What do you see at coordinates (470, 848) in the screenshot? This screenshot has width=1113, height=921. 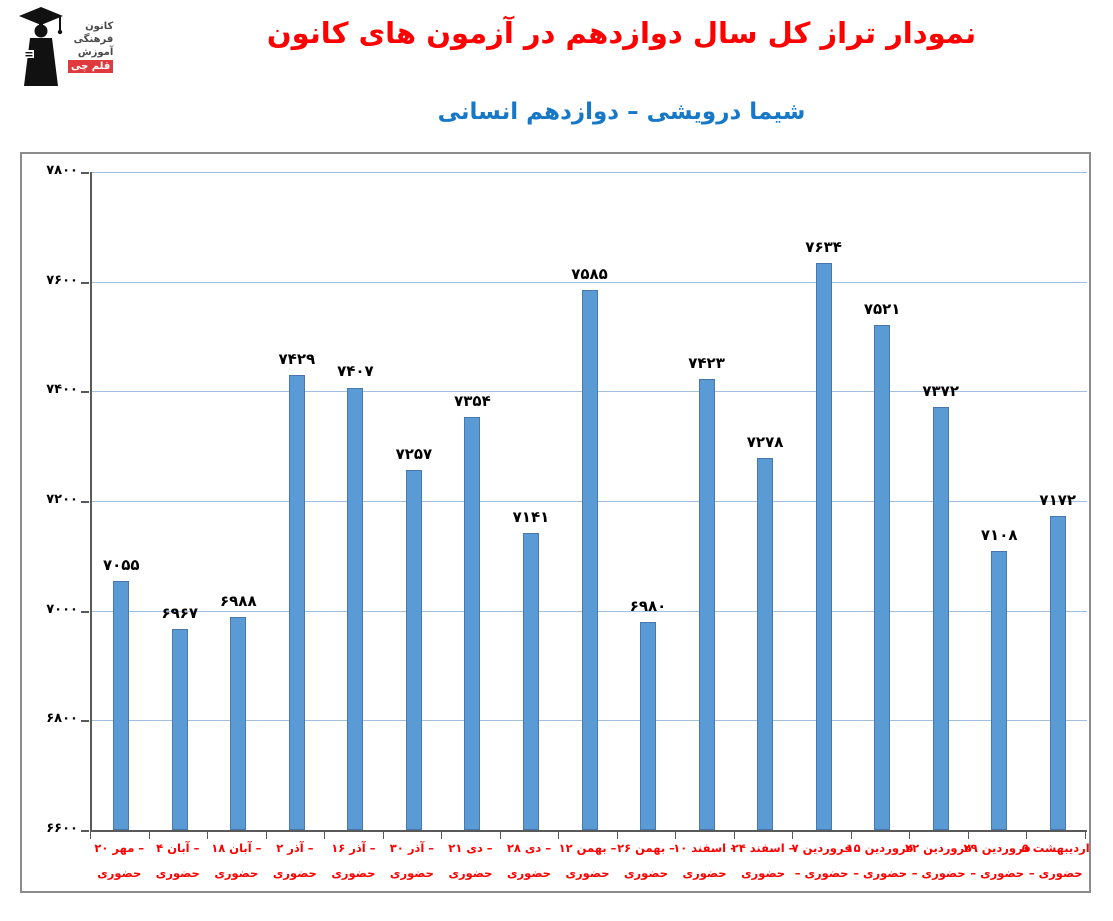 I see `x-axis-date-label: ۲۱ دی –` at bounding box center [470, 848].